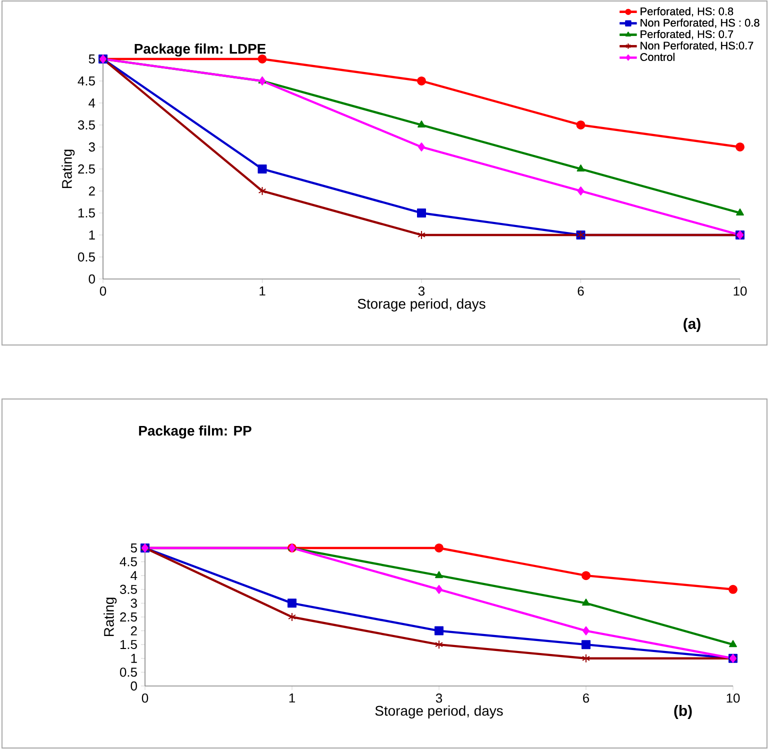 This screenshot has height=749, width=769. What do you see at coordinates (657, 56) in the screenshot?
I see `legend-label: Control` at bounding box center [657, 56].